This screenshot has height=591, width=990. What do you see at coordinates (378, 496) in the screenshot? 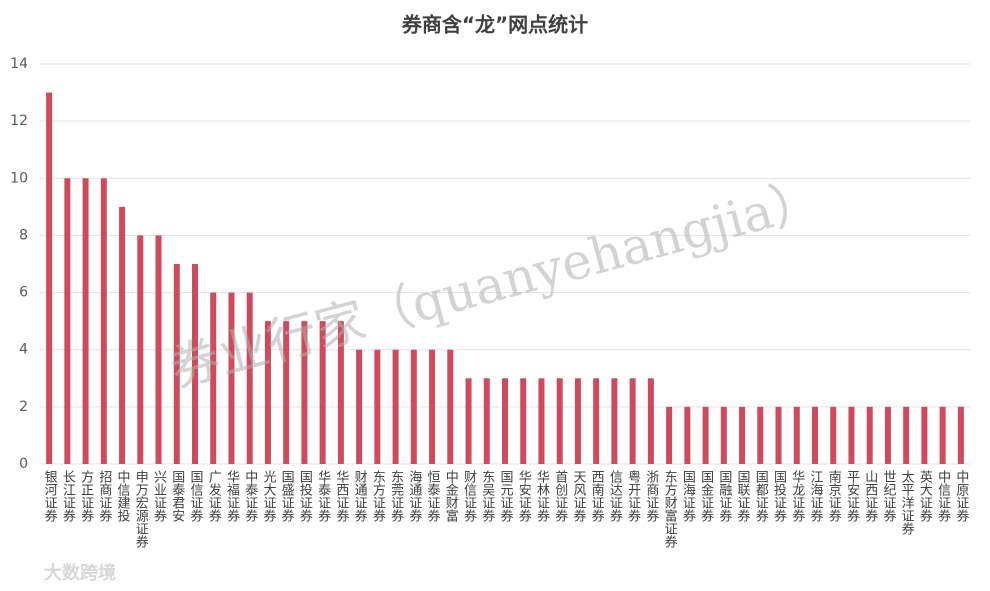
I see `x-tick-label: 东方证券` at bounding box center [378, 496].